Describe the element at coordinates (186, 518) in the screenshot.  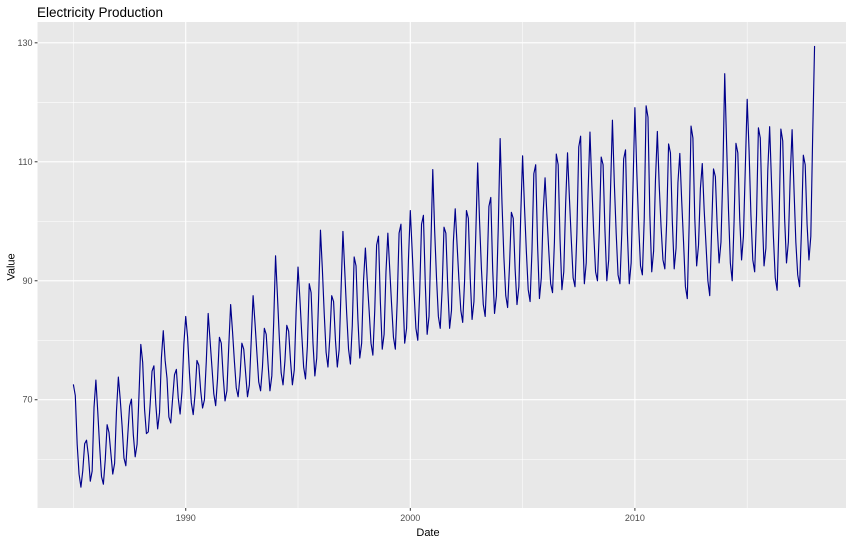
I see `x-tick-label: 1990` at that location.